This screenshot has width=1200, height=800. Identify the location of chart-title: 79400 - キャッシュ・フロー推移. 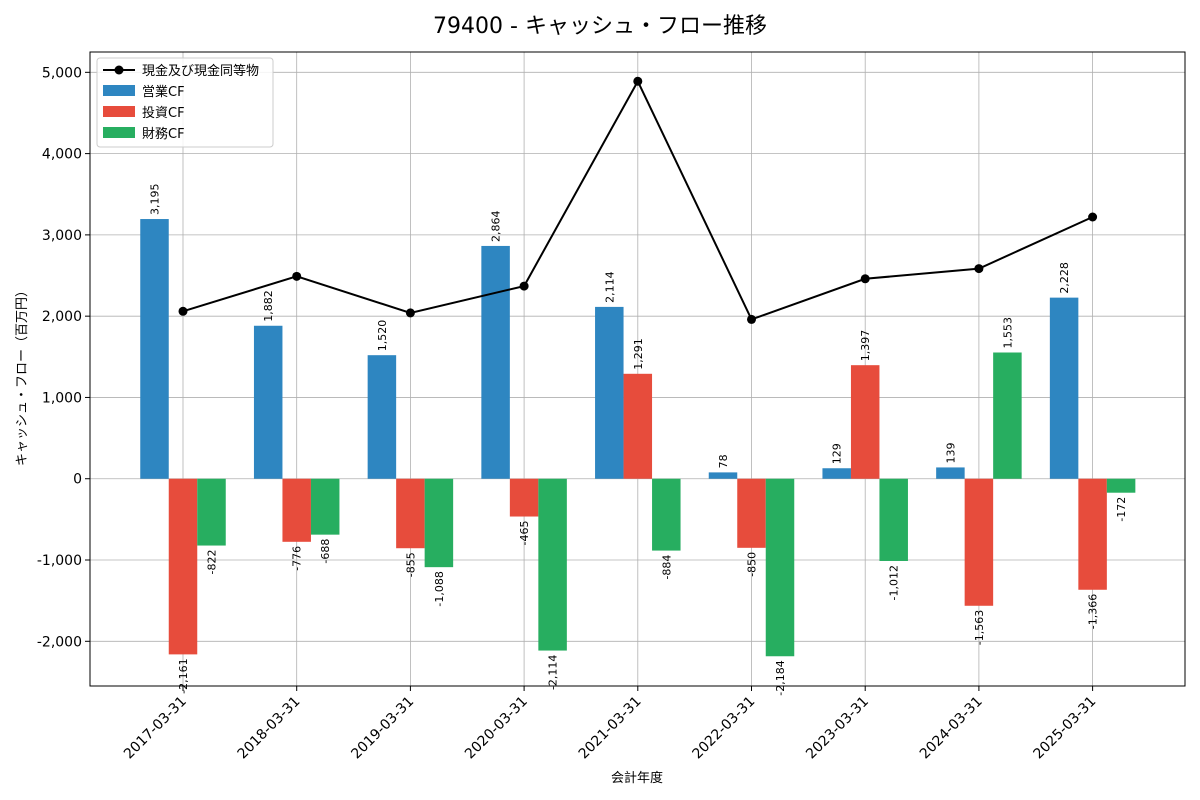
(600, 26).